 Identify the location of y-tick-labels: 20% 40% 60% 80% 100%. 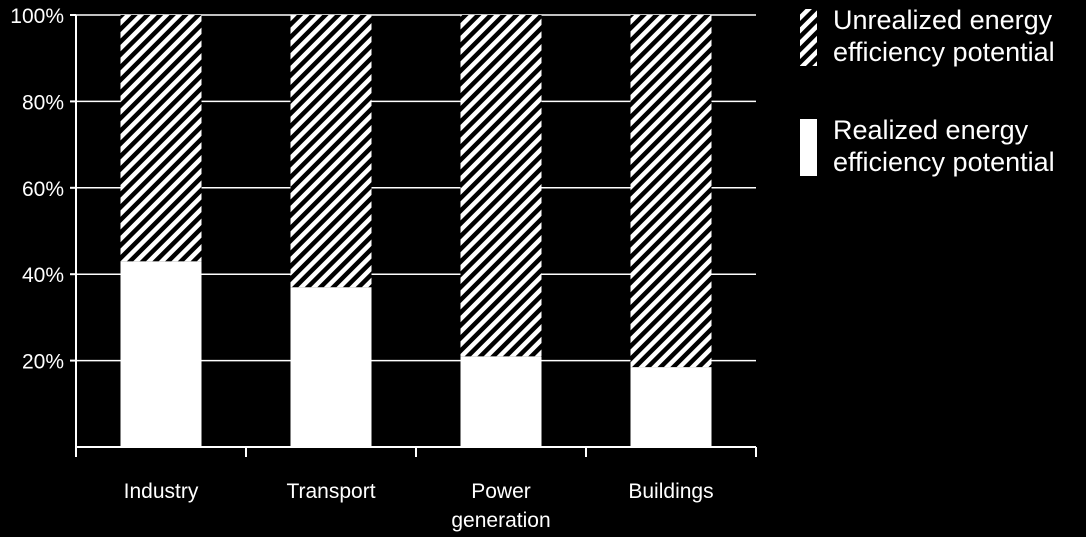
(37, 189).